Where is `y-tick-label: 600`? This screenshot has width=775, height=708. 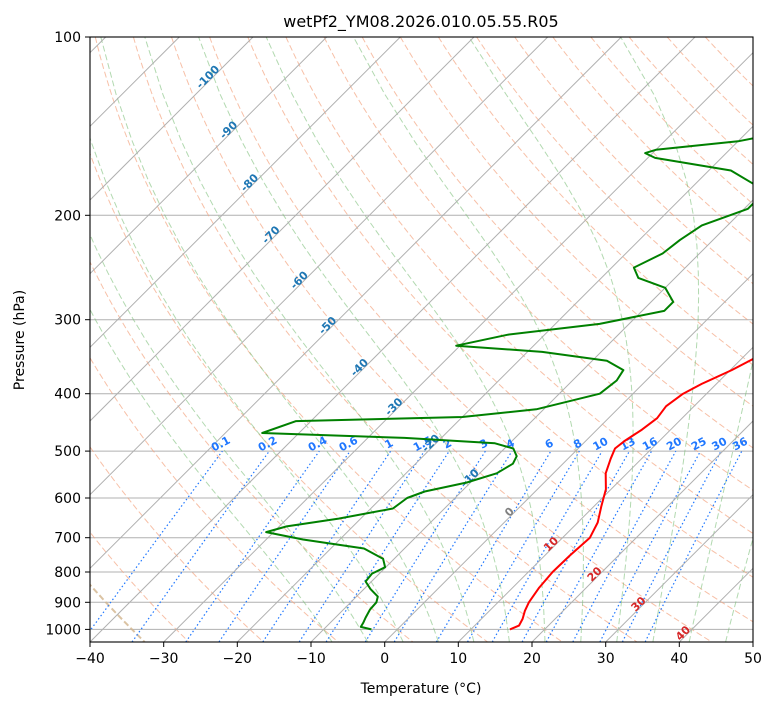 y-tick-label: 600 is located at coordinates (67, 499).